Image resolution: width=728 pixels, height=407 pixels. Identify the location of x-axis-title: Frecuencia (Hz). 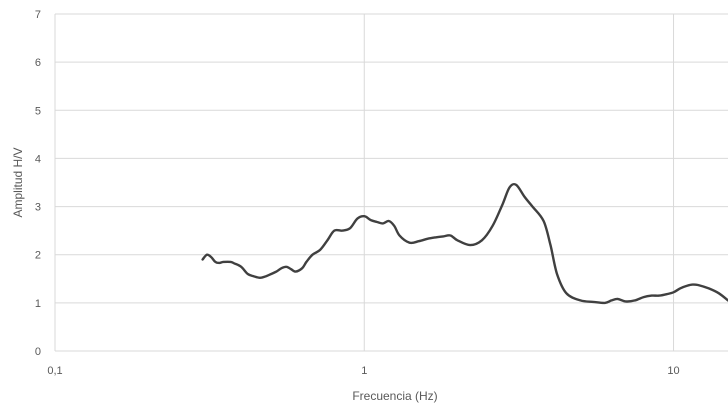
(394, 396).